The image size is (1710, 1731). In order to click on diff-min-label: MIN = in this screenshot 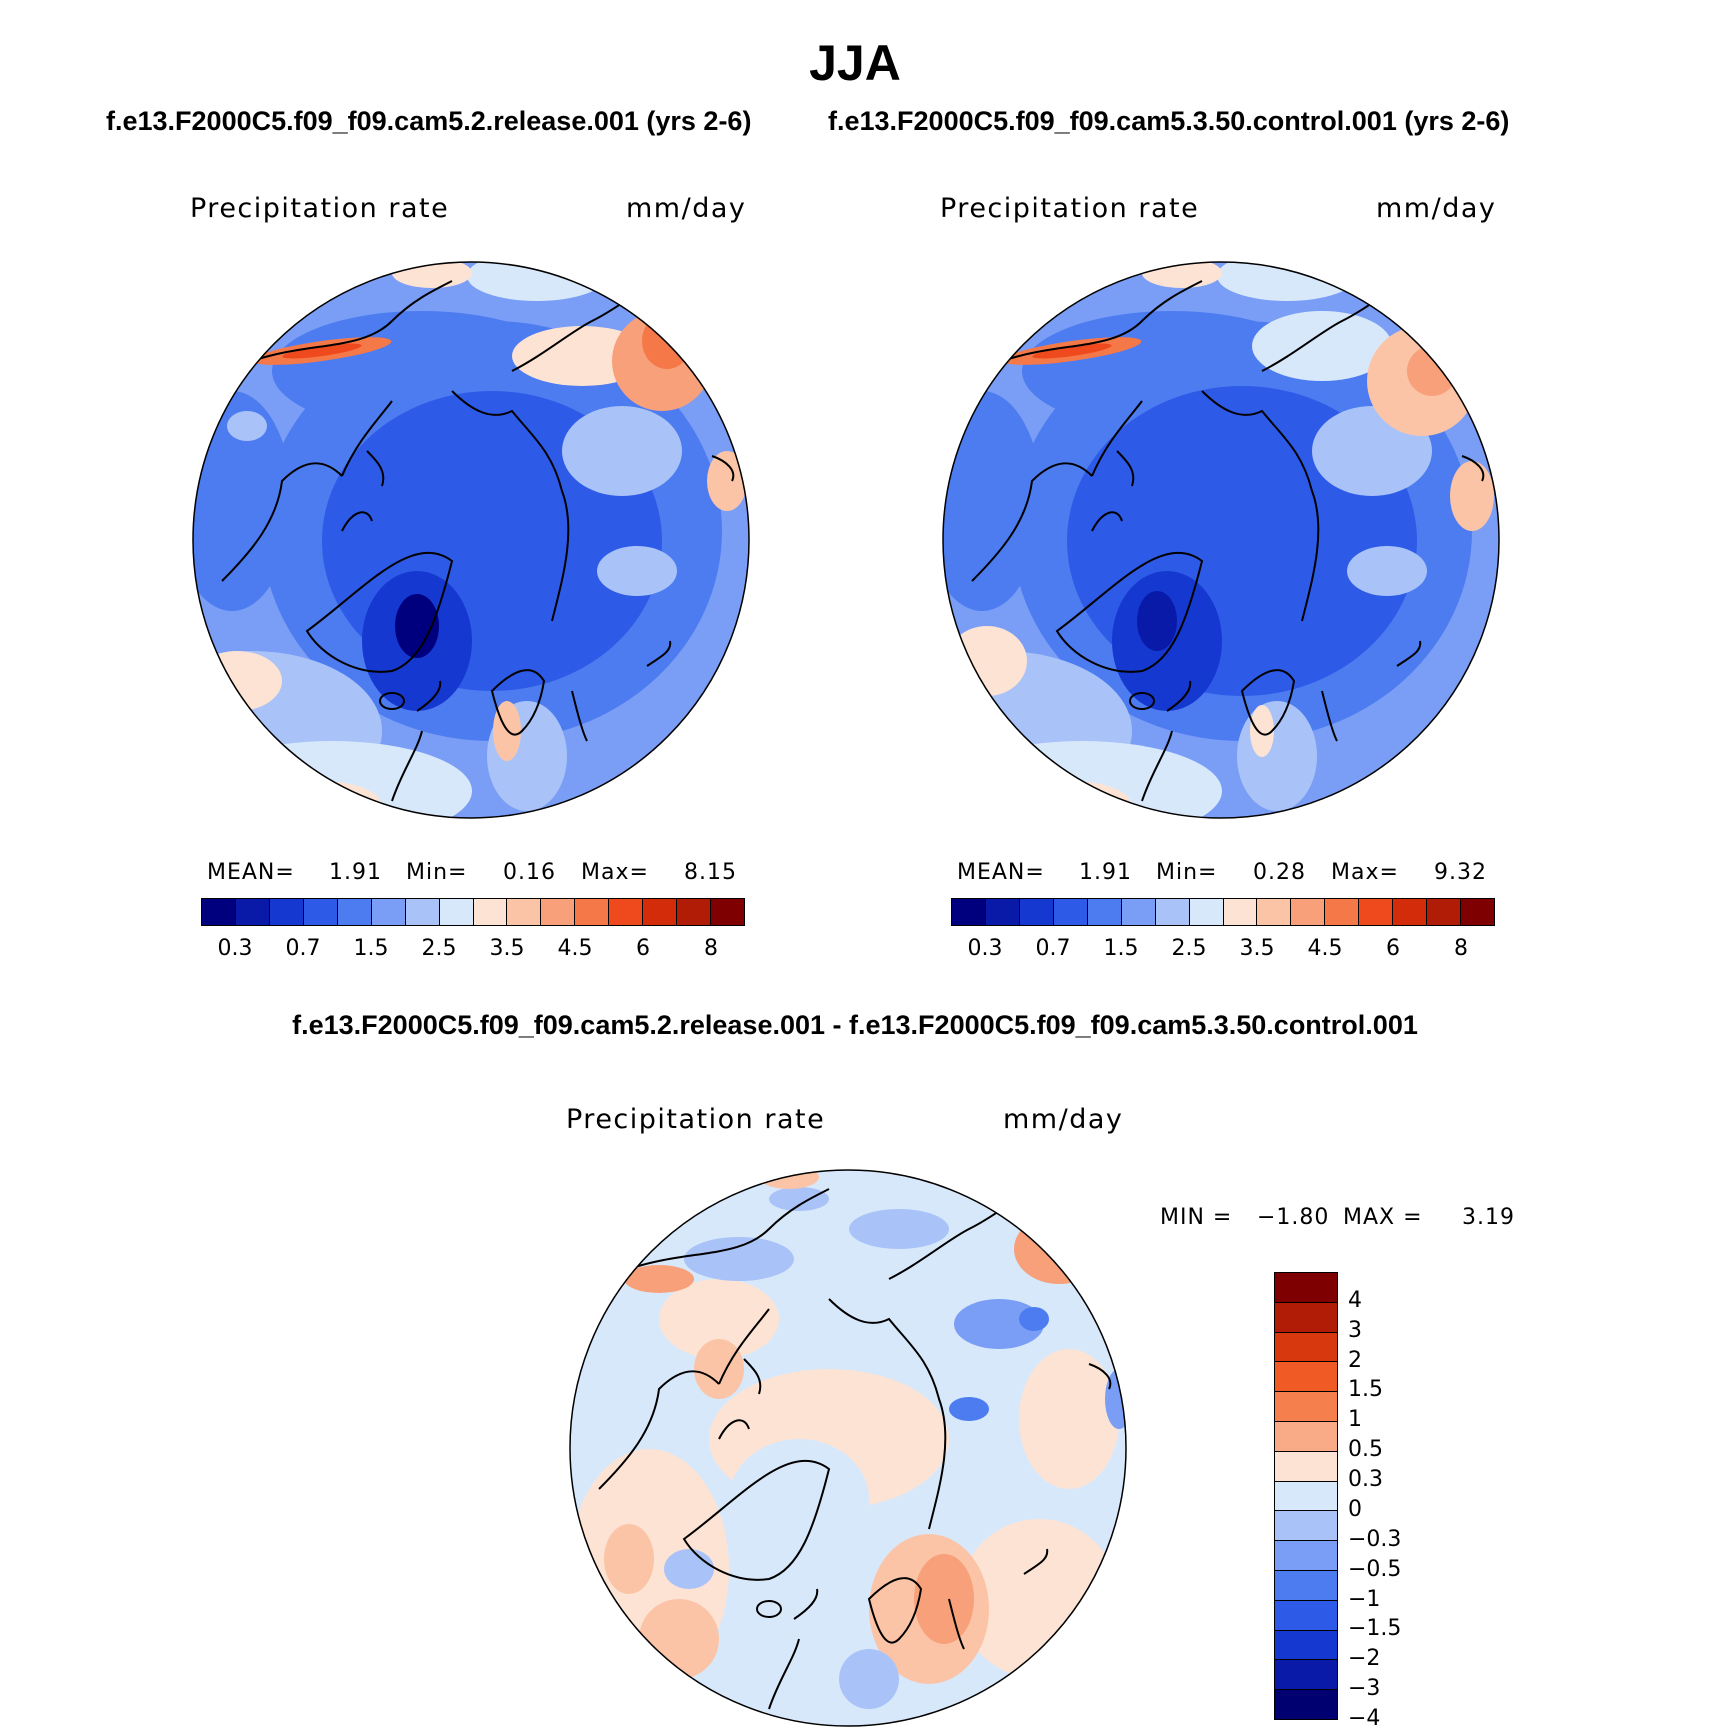, I will do `click(1196, 1217)`.